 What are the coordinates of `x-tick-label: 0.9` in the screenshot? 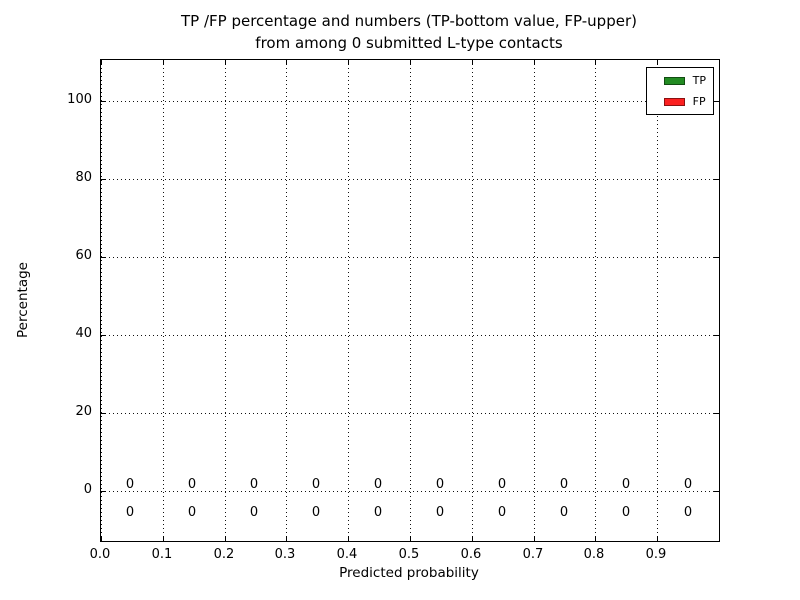 It's located at (656, 554).